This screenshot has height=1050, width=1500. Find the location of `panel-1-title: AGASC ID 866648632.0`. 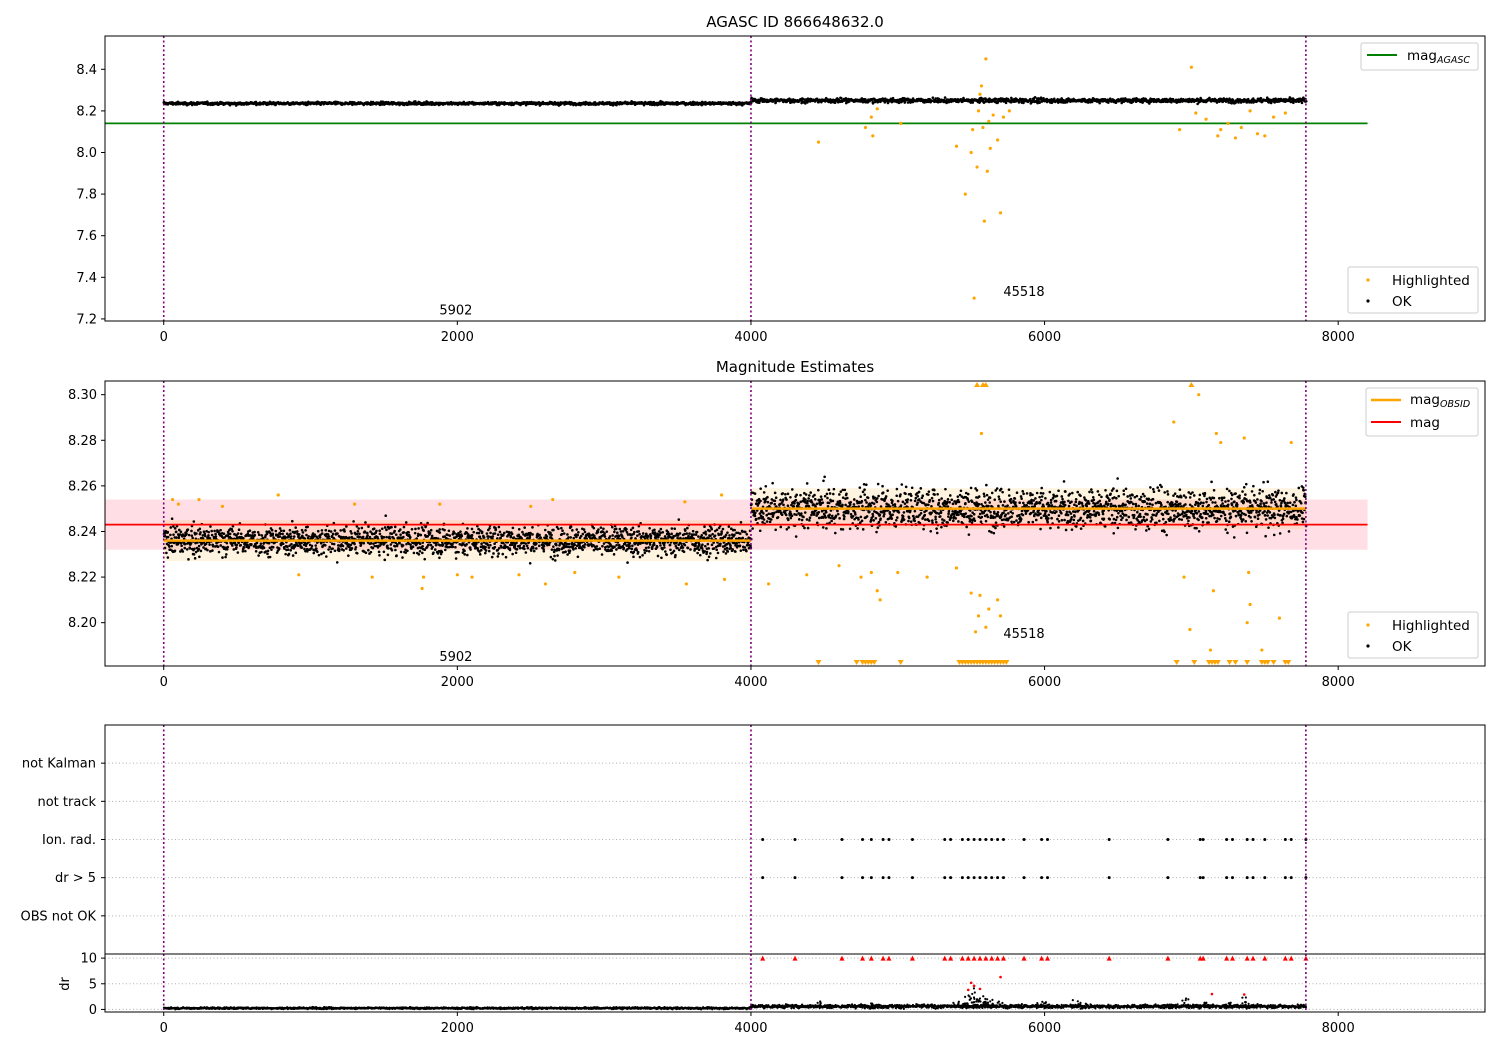

panel-1-title: AGASC ID 866648632.0 is located at coordinates (795, 22).